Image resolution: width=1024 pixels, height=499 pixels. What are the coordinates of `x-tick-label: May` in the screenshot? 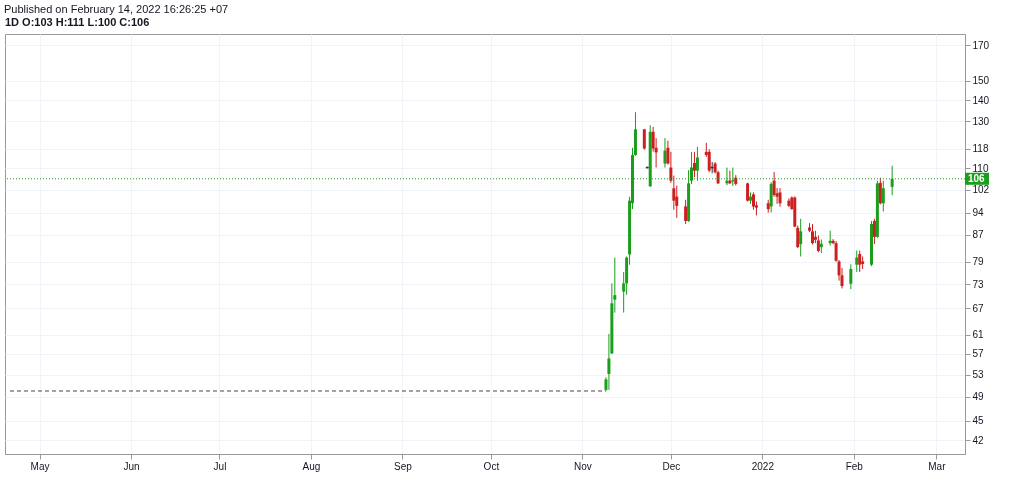 It's located at (40, 466).